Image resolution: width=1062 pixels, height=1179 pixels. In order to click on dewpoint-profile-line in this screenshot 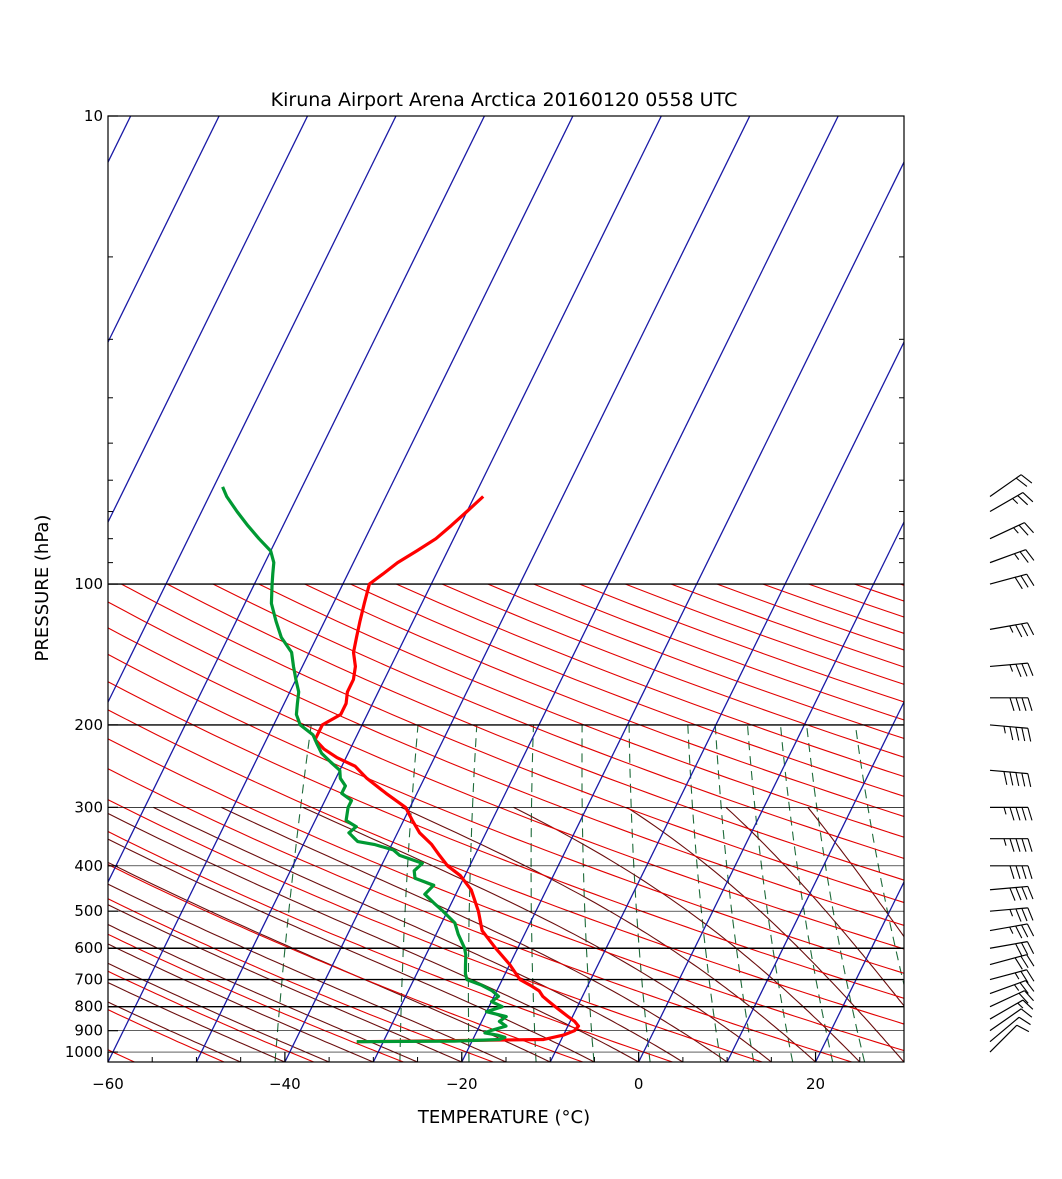, I will do `click(364, 765)`.